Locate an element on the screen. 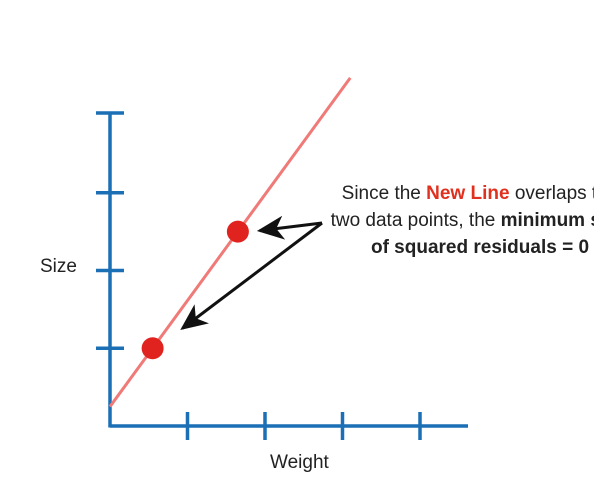 This screenshot has height=491, width=594. annotation-line-2: two data points, the minimum sum is located at coordinates (447, 220).